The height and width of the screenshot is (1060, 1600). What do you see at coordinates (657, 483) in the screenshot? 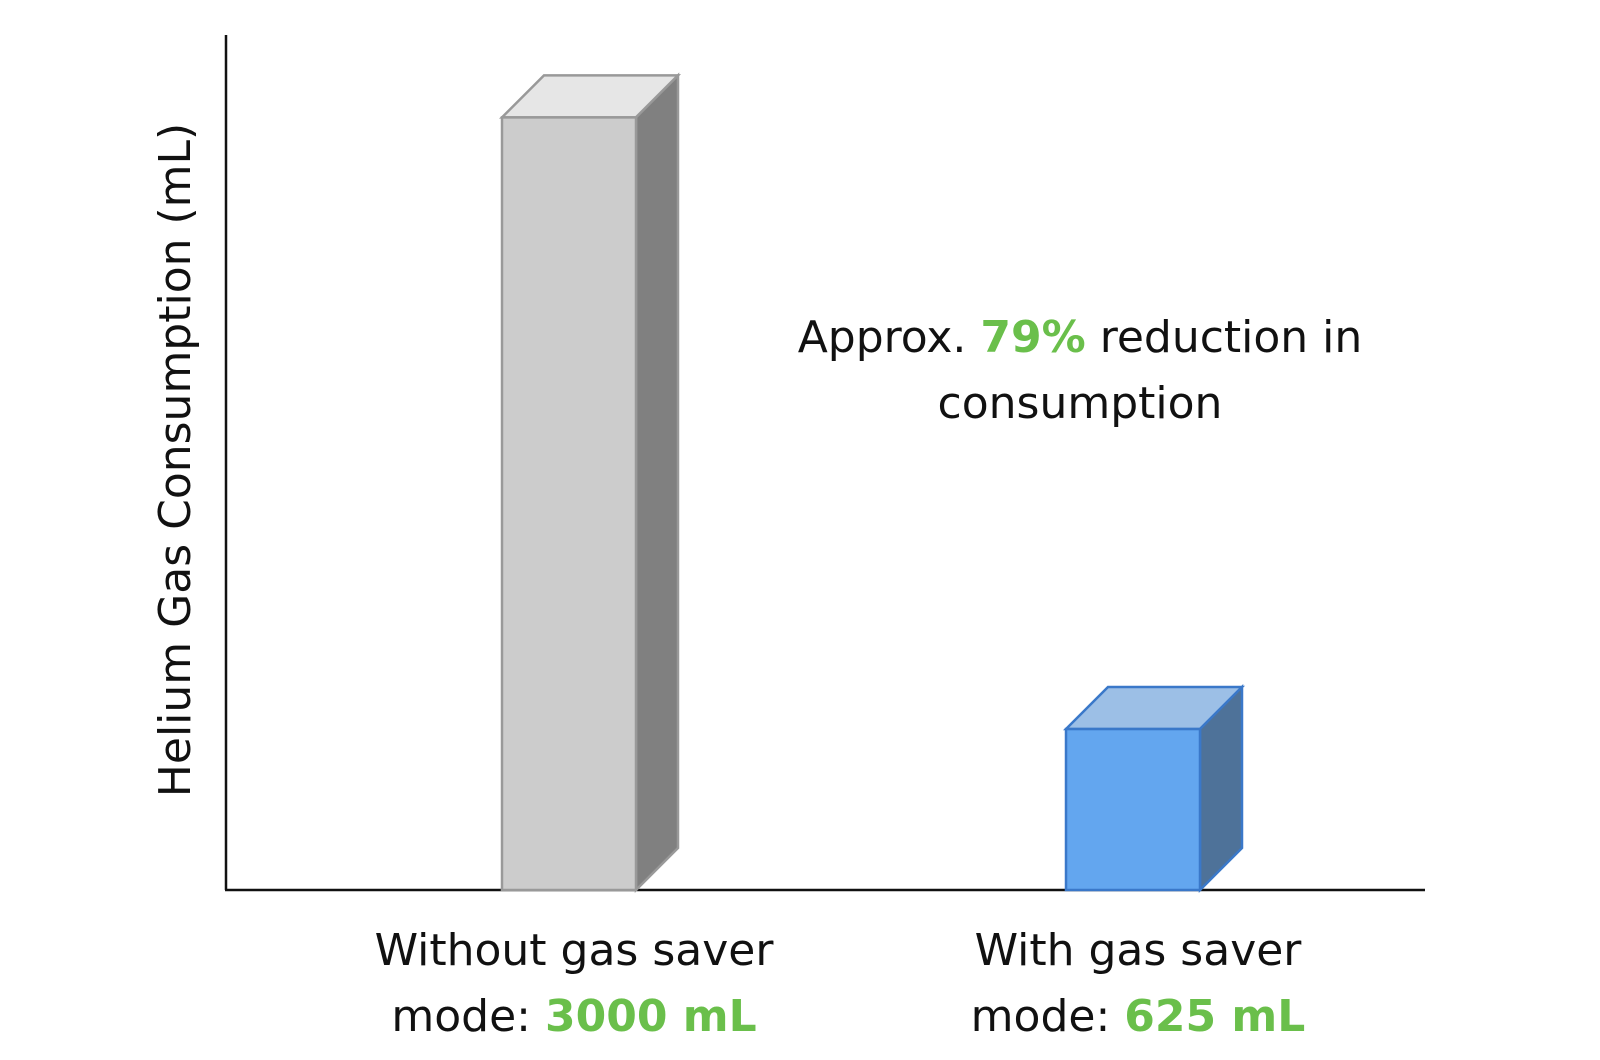
I see `bar-side` at bounding box center [657, 483].